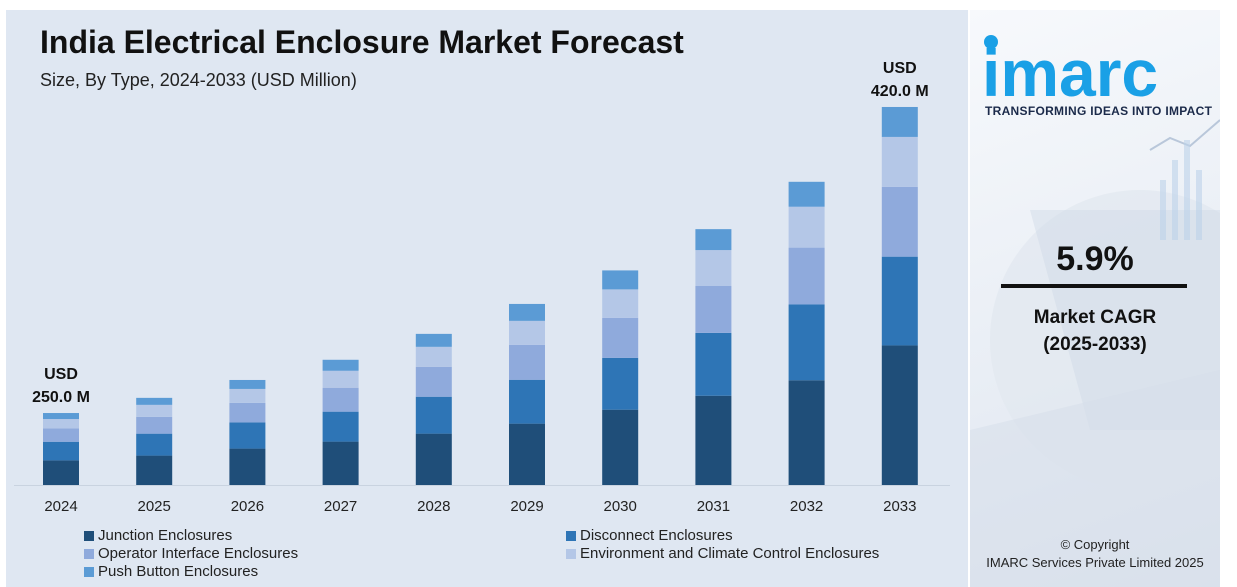 This screenshot has height=587, width=1237. What do you see at coordinates (1095, 344) in the screenshot?
I see `cagr-label-line2: (2025-2033)` at bounding box center [1095, 344].